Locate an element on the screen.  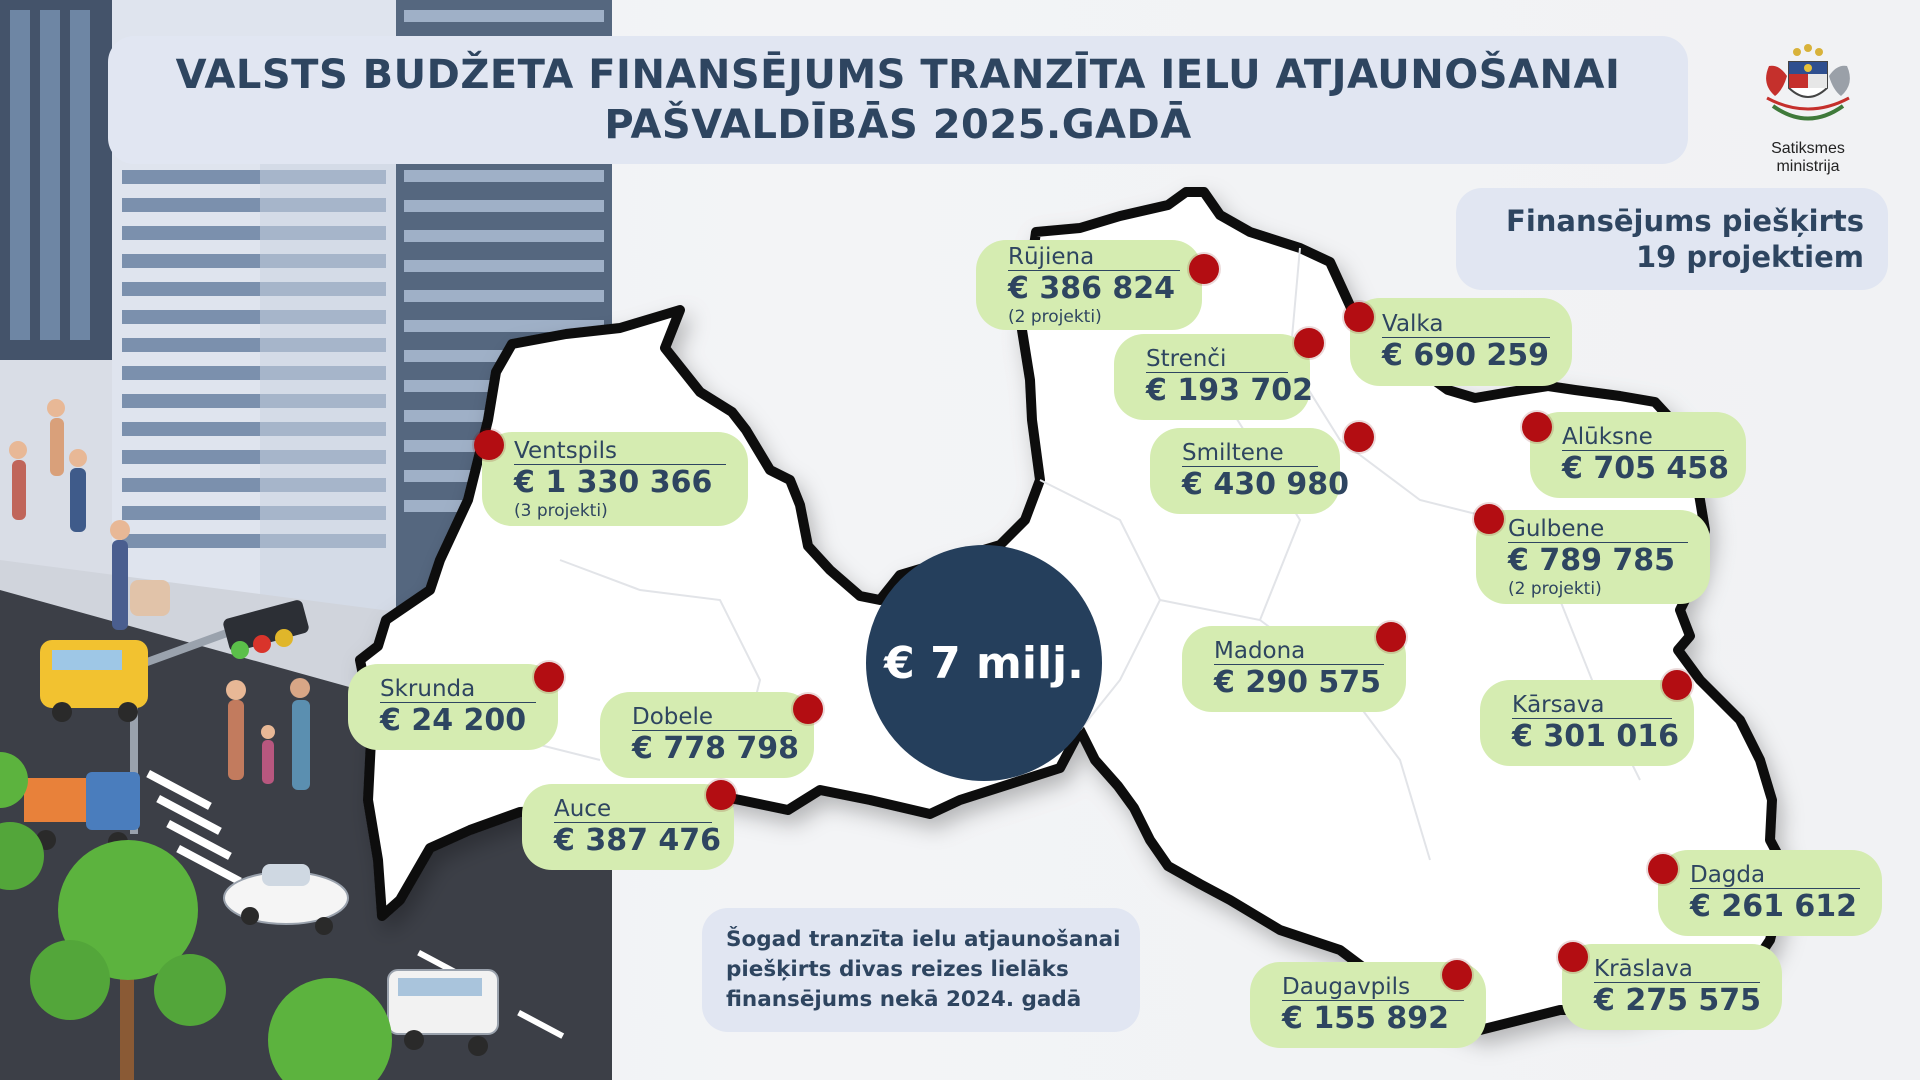
label-ventspils: Ventspils € 1 330 366 (3 projekti) is located at coordinates (615, 479).